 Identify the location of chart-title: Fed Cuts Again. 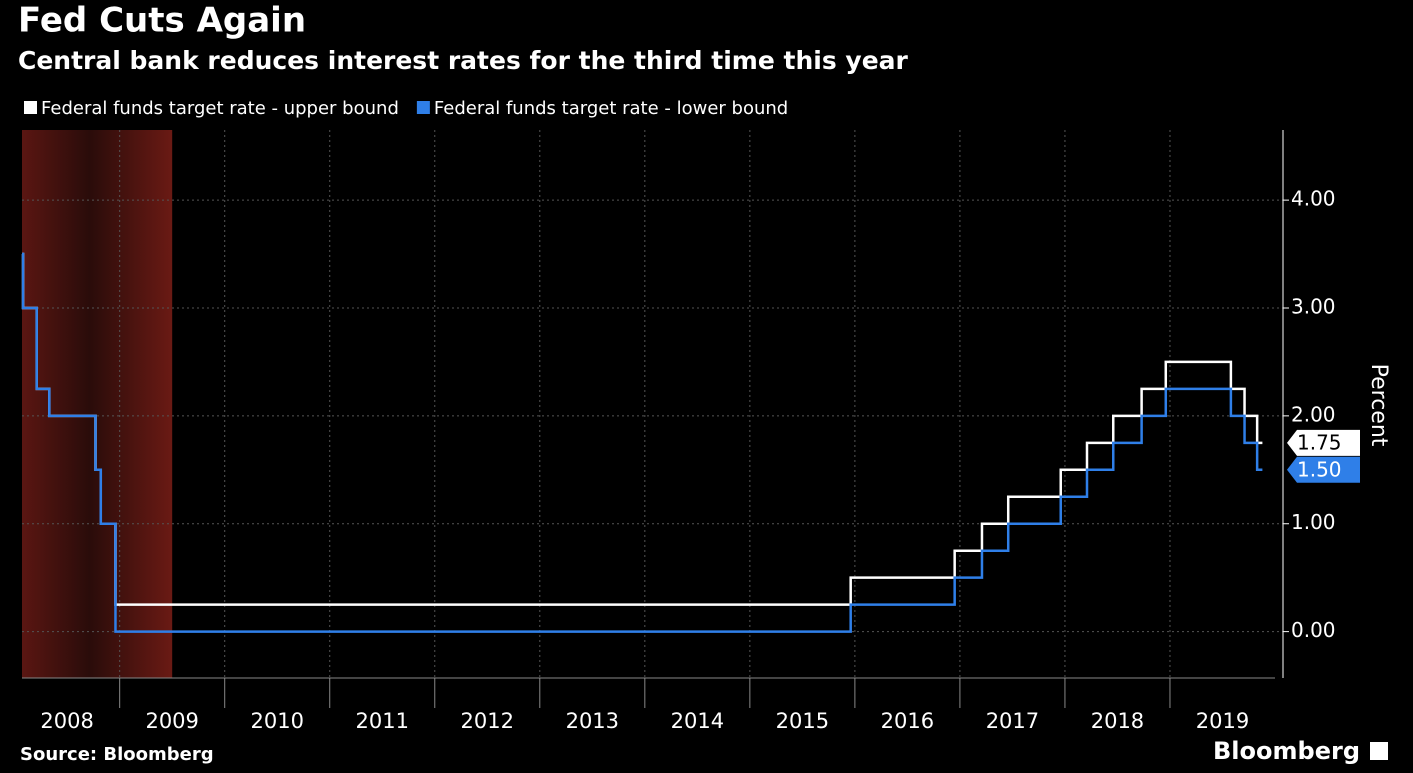
(162, 21).